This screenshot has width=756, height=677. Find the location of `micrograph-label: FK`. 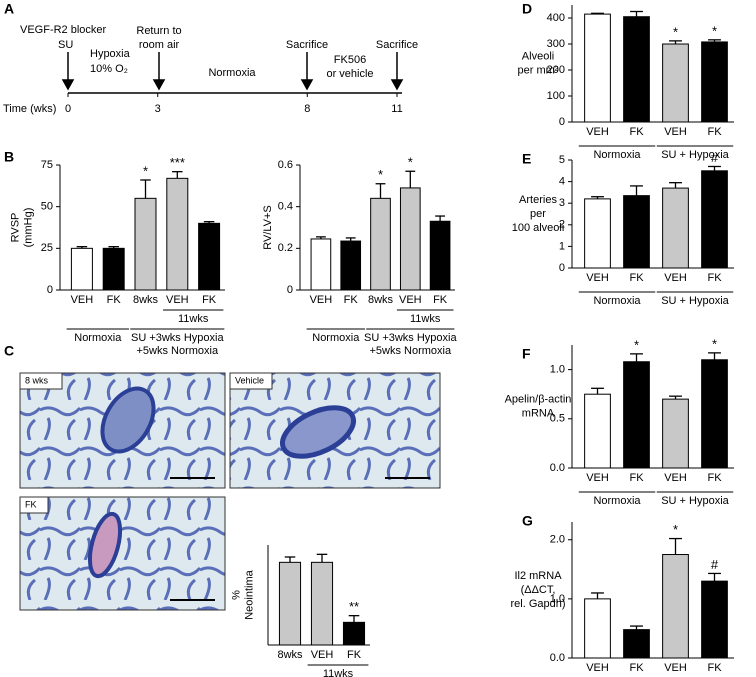

micrograph-label: FK is located at coordinates (31, 504).